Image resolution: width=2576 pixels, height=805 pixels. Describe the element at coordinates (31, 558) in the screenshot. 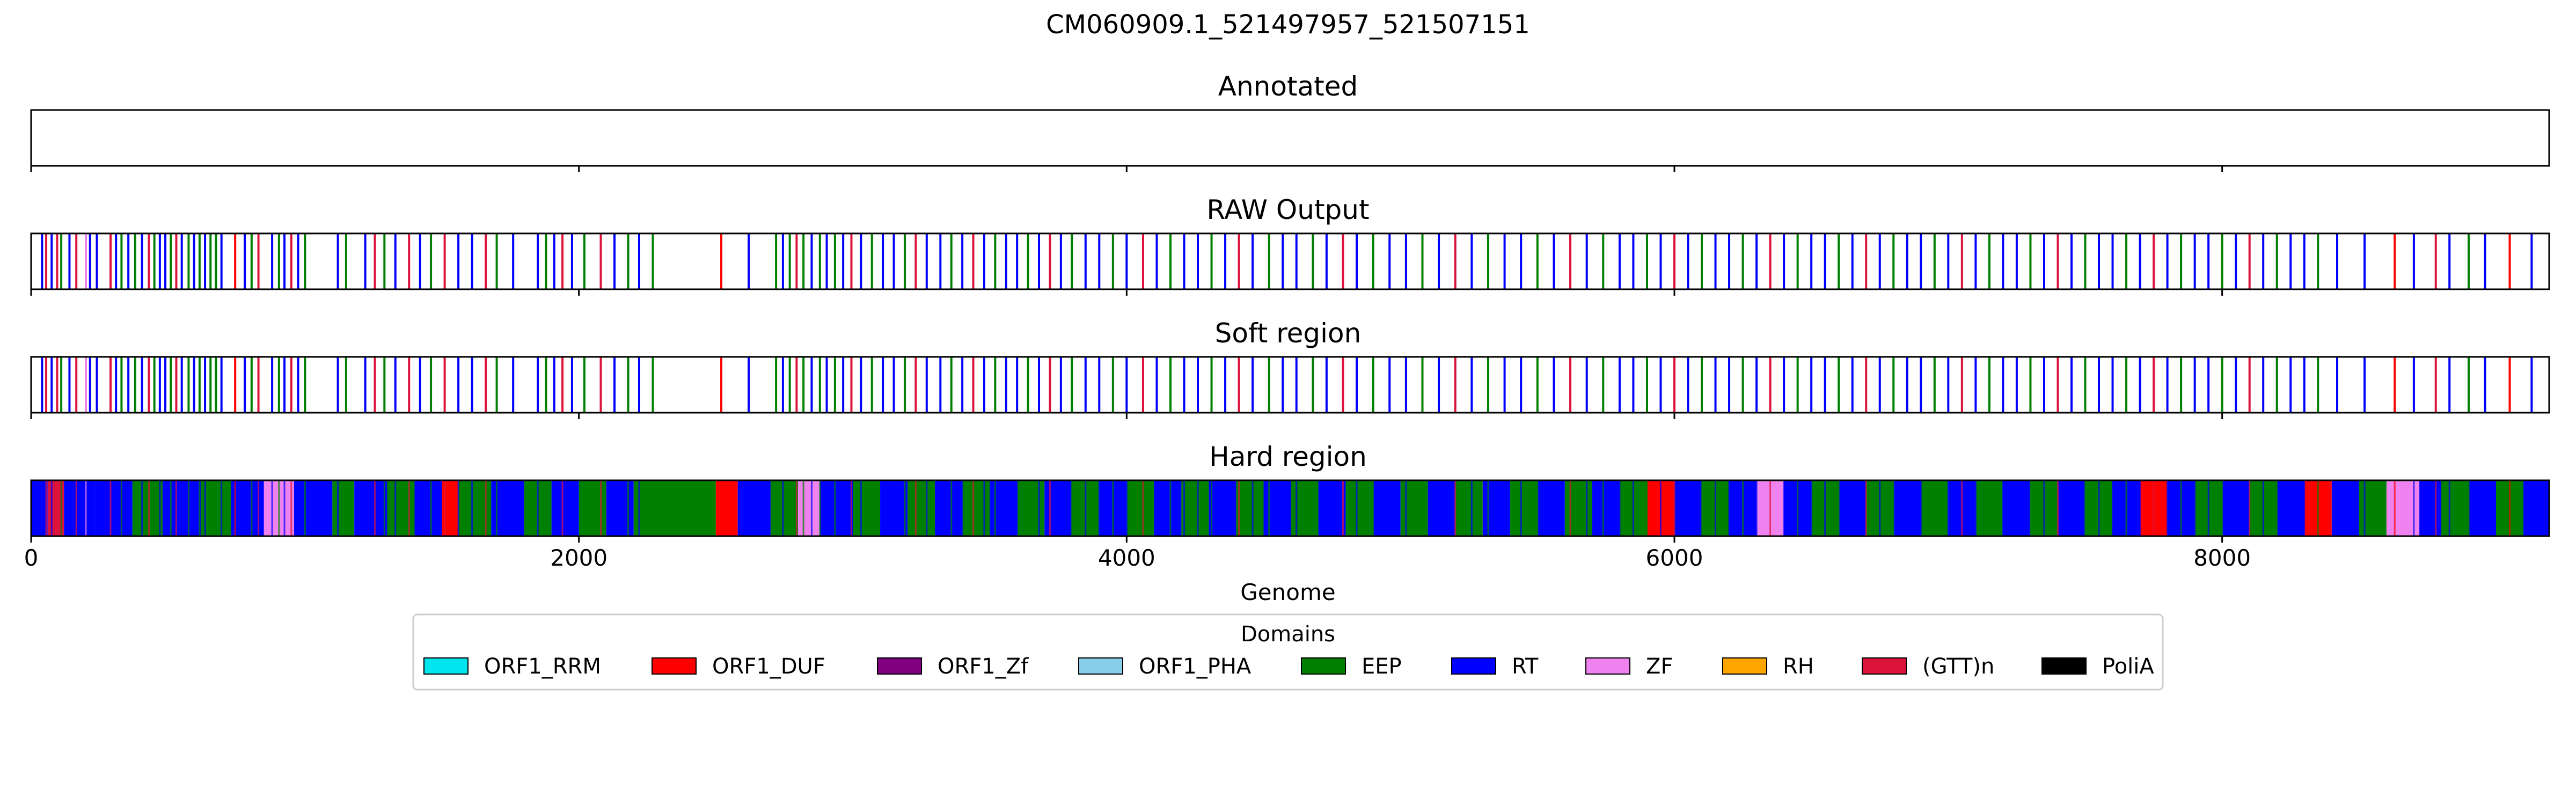

I see `x-tick-label: 0` at that location.